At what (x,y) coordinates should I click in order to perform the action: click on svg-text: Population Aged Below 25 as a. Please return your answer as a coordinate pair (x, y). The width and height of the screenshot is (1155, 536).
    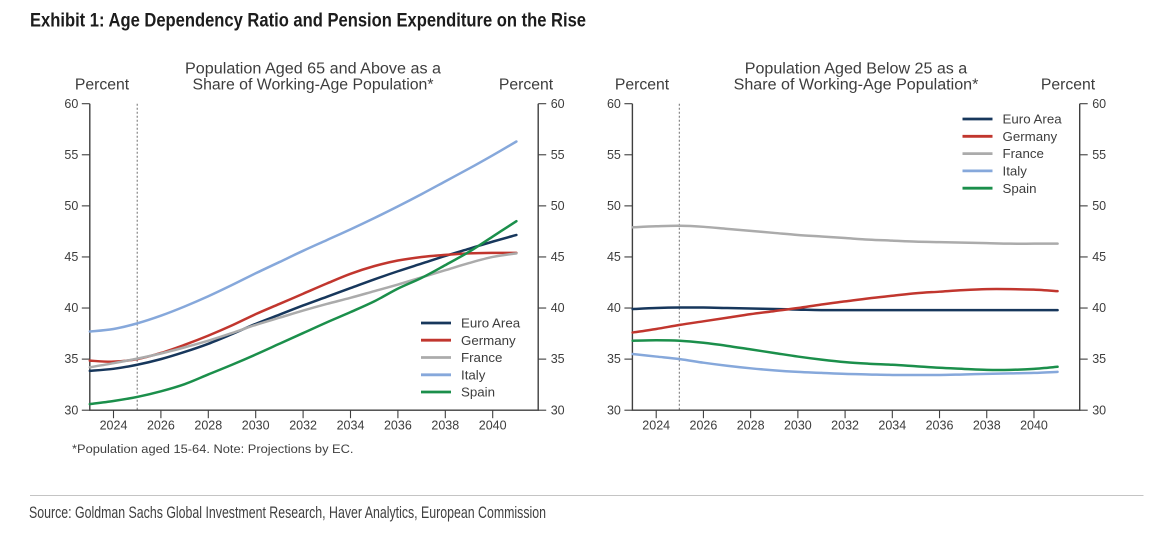
    Looking at the image, I should click on (856, 69).